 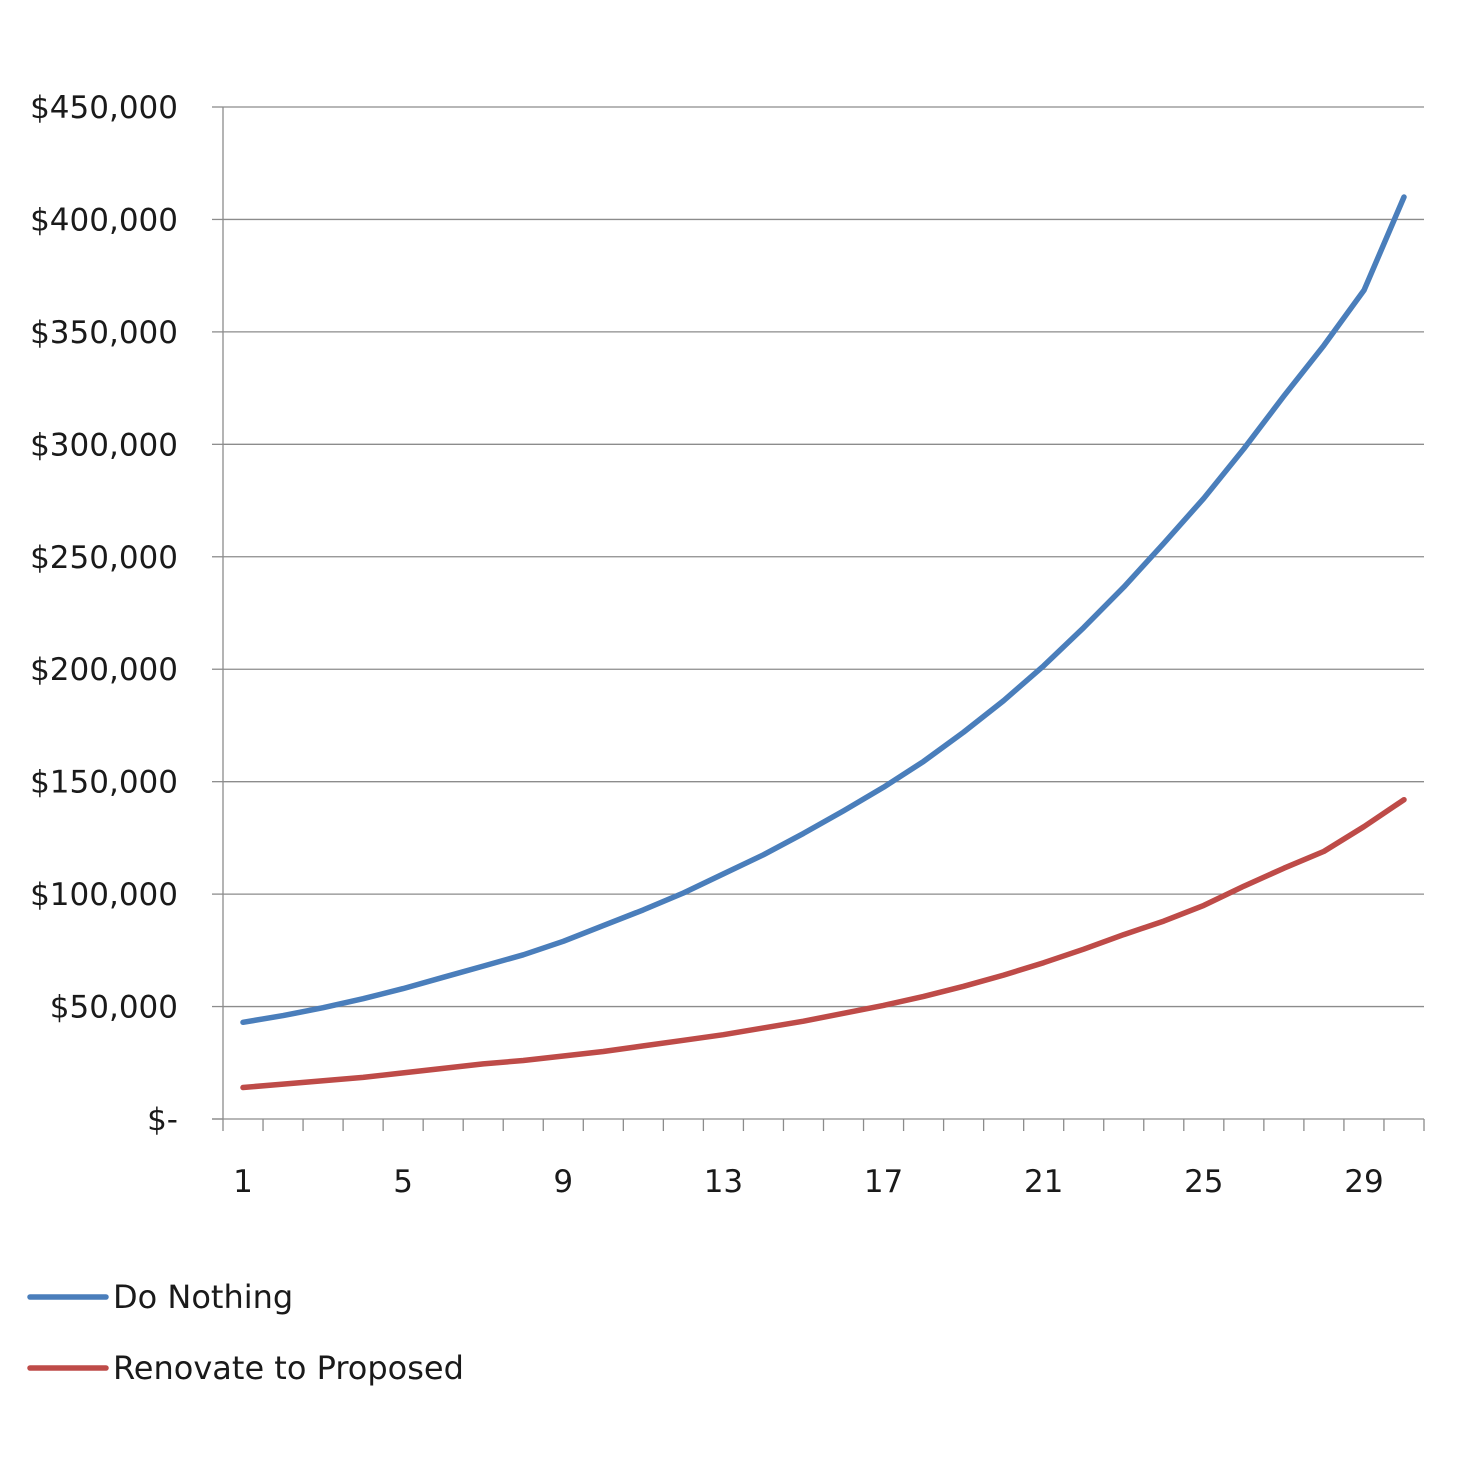 I want to click on x-tick-label: 5, so click(x=403, y=1182).